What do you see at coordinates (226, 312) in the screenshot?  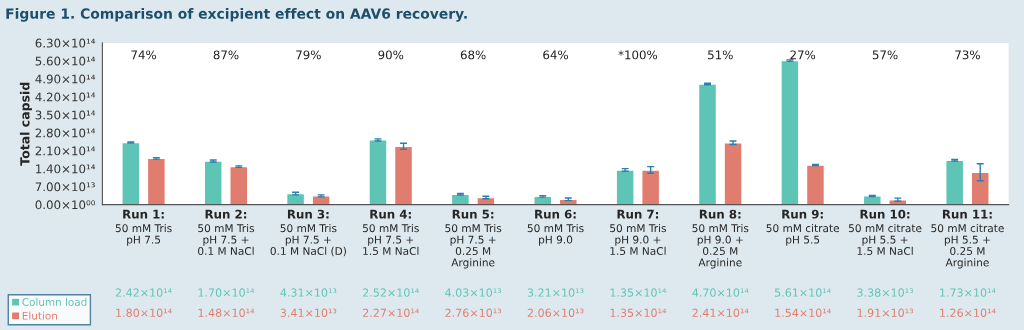 I see `data-label: 1.48×10¹⁴` at bounding box center [226, 312].